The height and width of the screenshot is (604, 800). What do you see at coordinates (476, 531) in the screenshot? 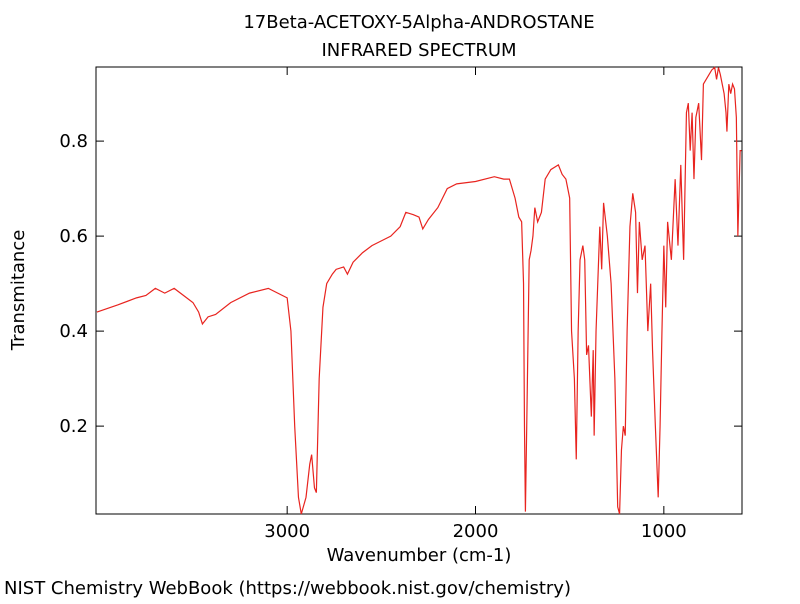
I see `x-tick-label: 2000` at bounding box center [476, 531].